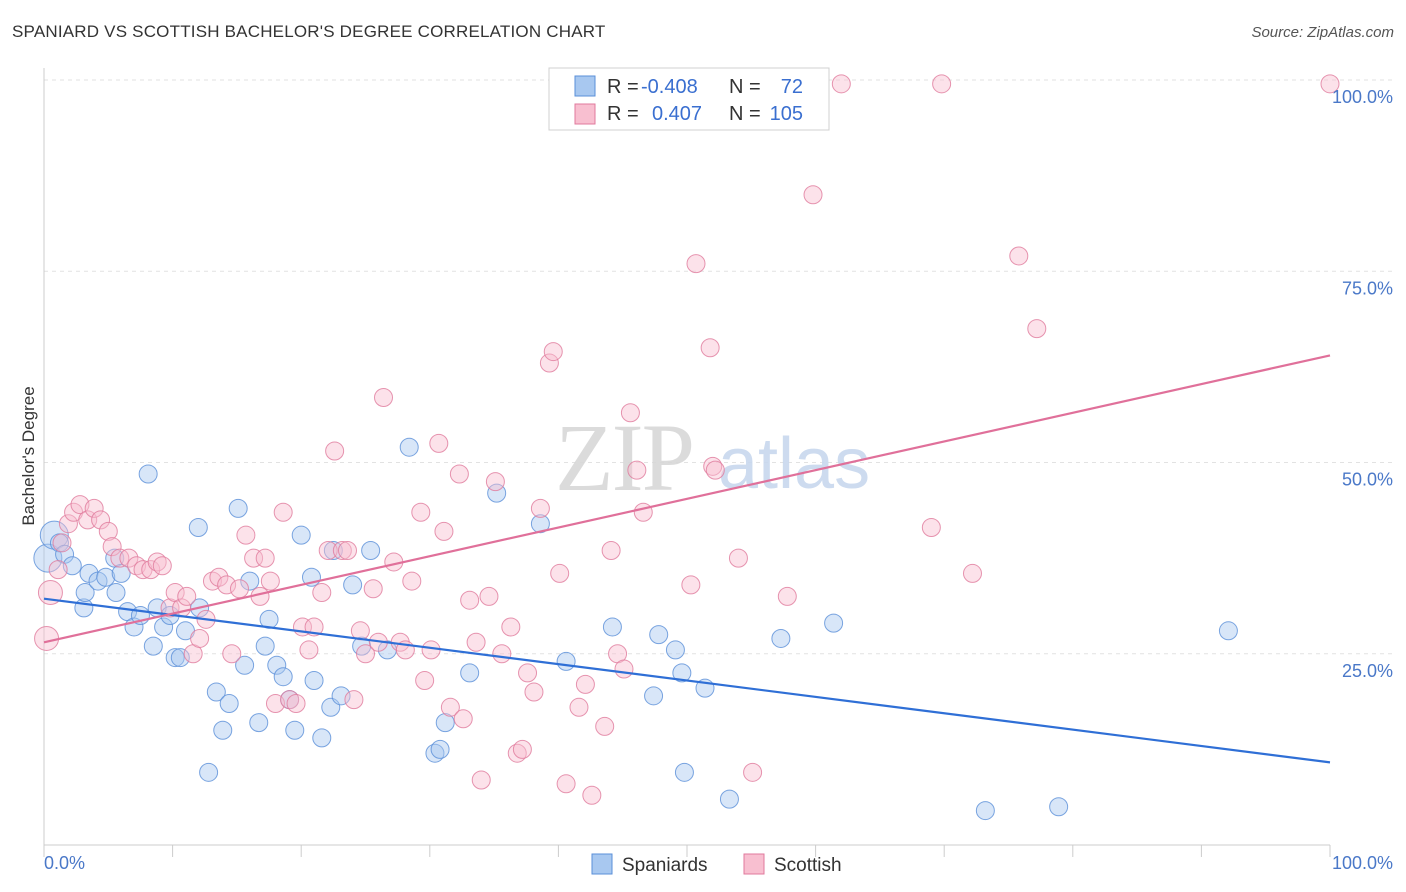  What do you see at coordinates (1367, 671) in the screenshot?
I see `y-tick-label-25: 25.0%` at bounding box center [1367, 671].